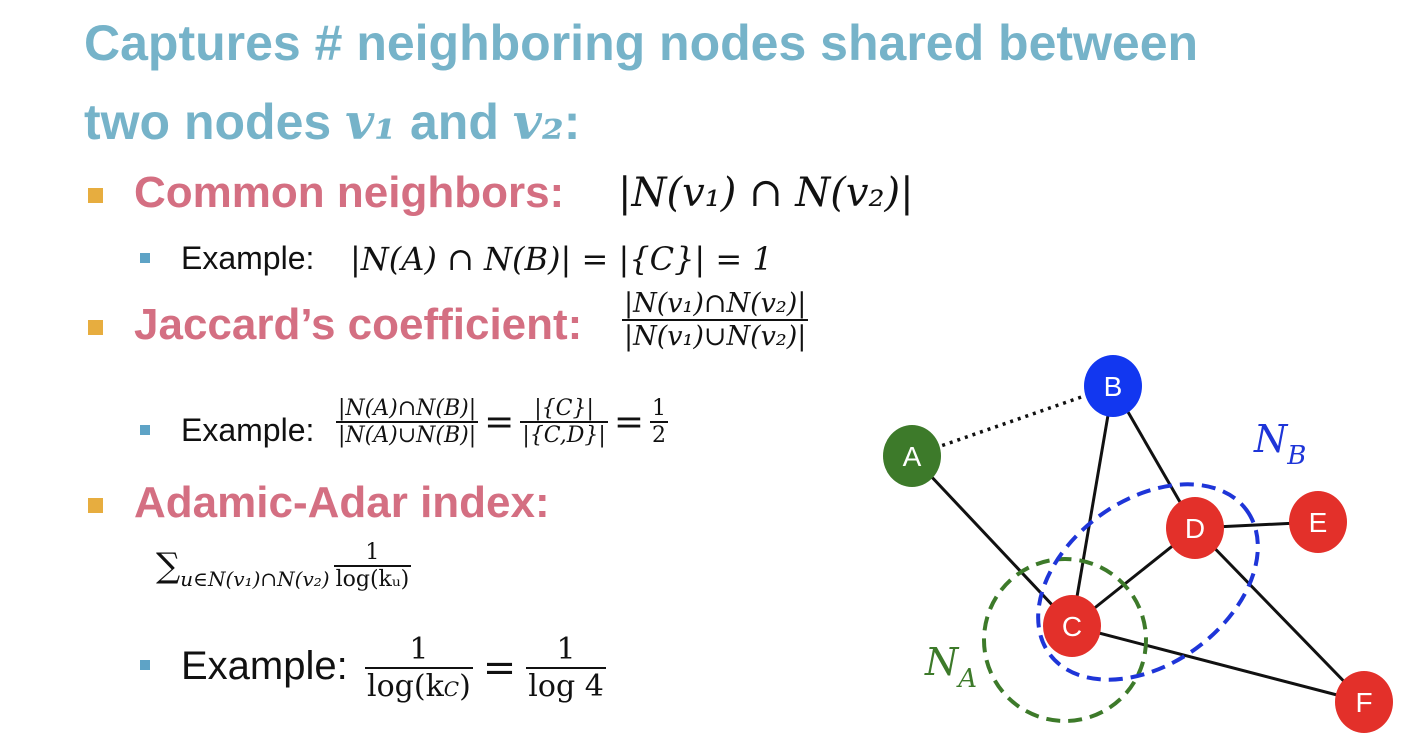  I want to click on jaccard-example-equals-1: =, so click(499, 422).